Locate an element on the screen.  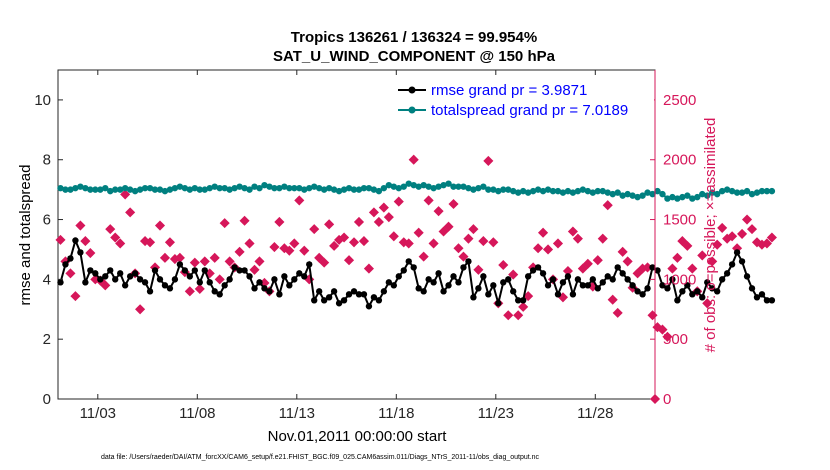
series-totalspread is located at coordinates (416, 191).